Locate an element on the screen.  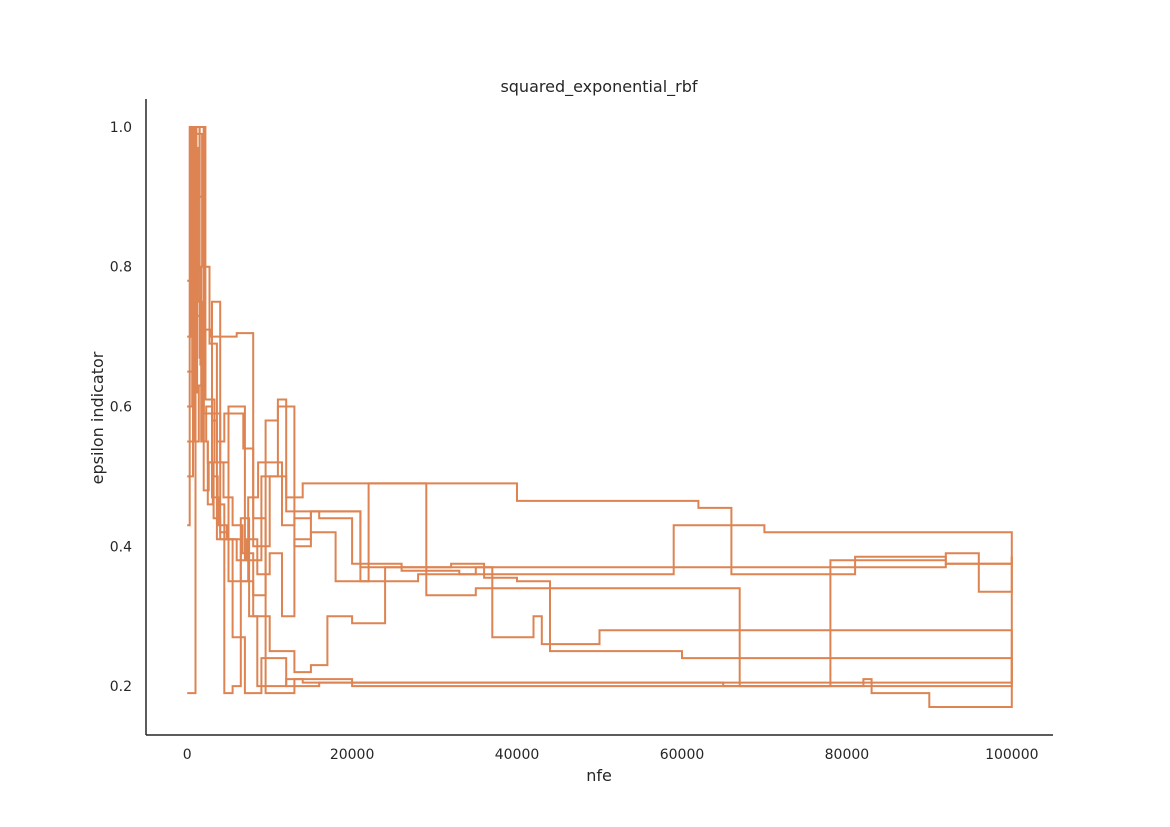
y-tick-label: 0.8 is located at coordinates (121, 268).